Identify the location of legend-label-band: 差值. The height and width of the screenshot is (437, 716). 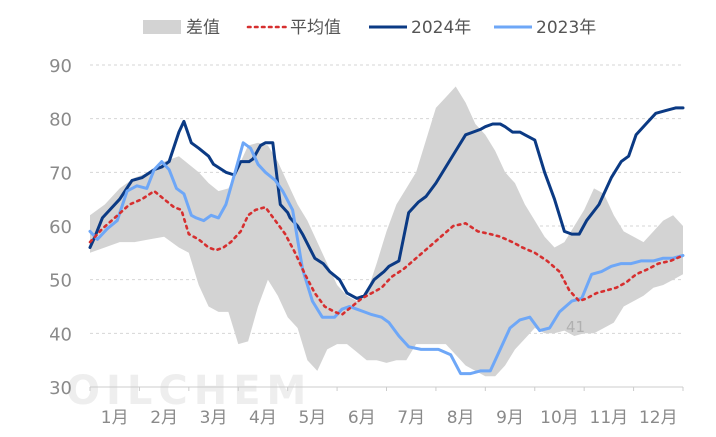
(203, 28).